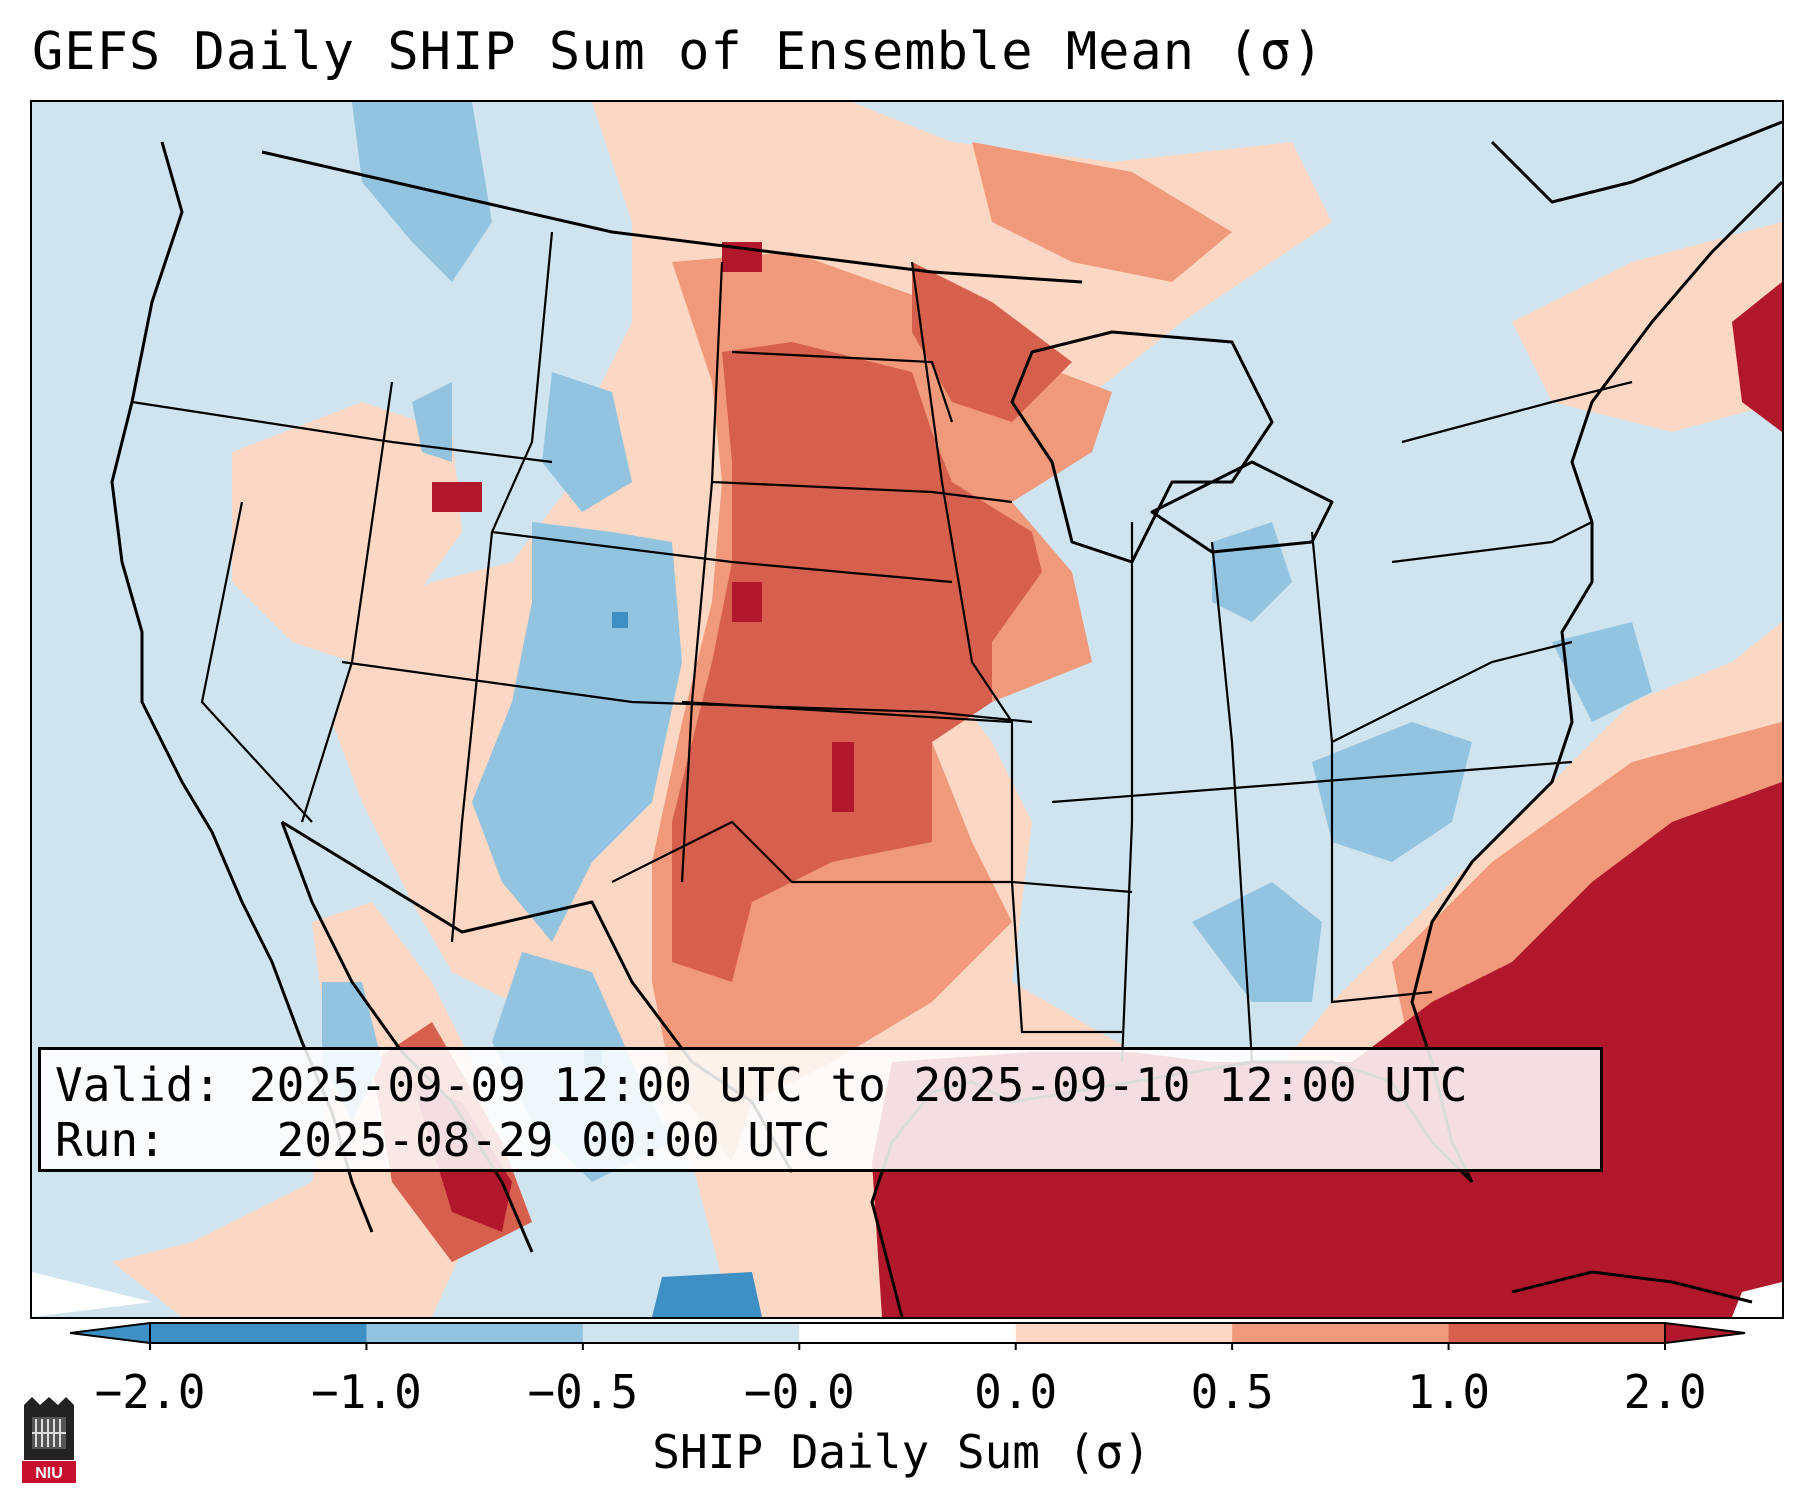  Describe the element at coordinates (110, 1333) in the screenshot. I see `colorbar-extend-low` at that location.